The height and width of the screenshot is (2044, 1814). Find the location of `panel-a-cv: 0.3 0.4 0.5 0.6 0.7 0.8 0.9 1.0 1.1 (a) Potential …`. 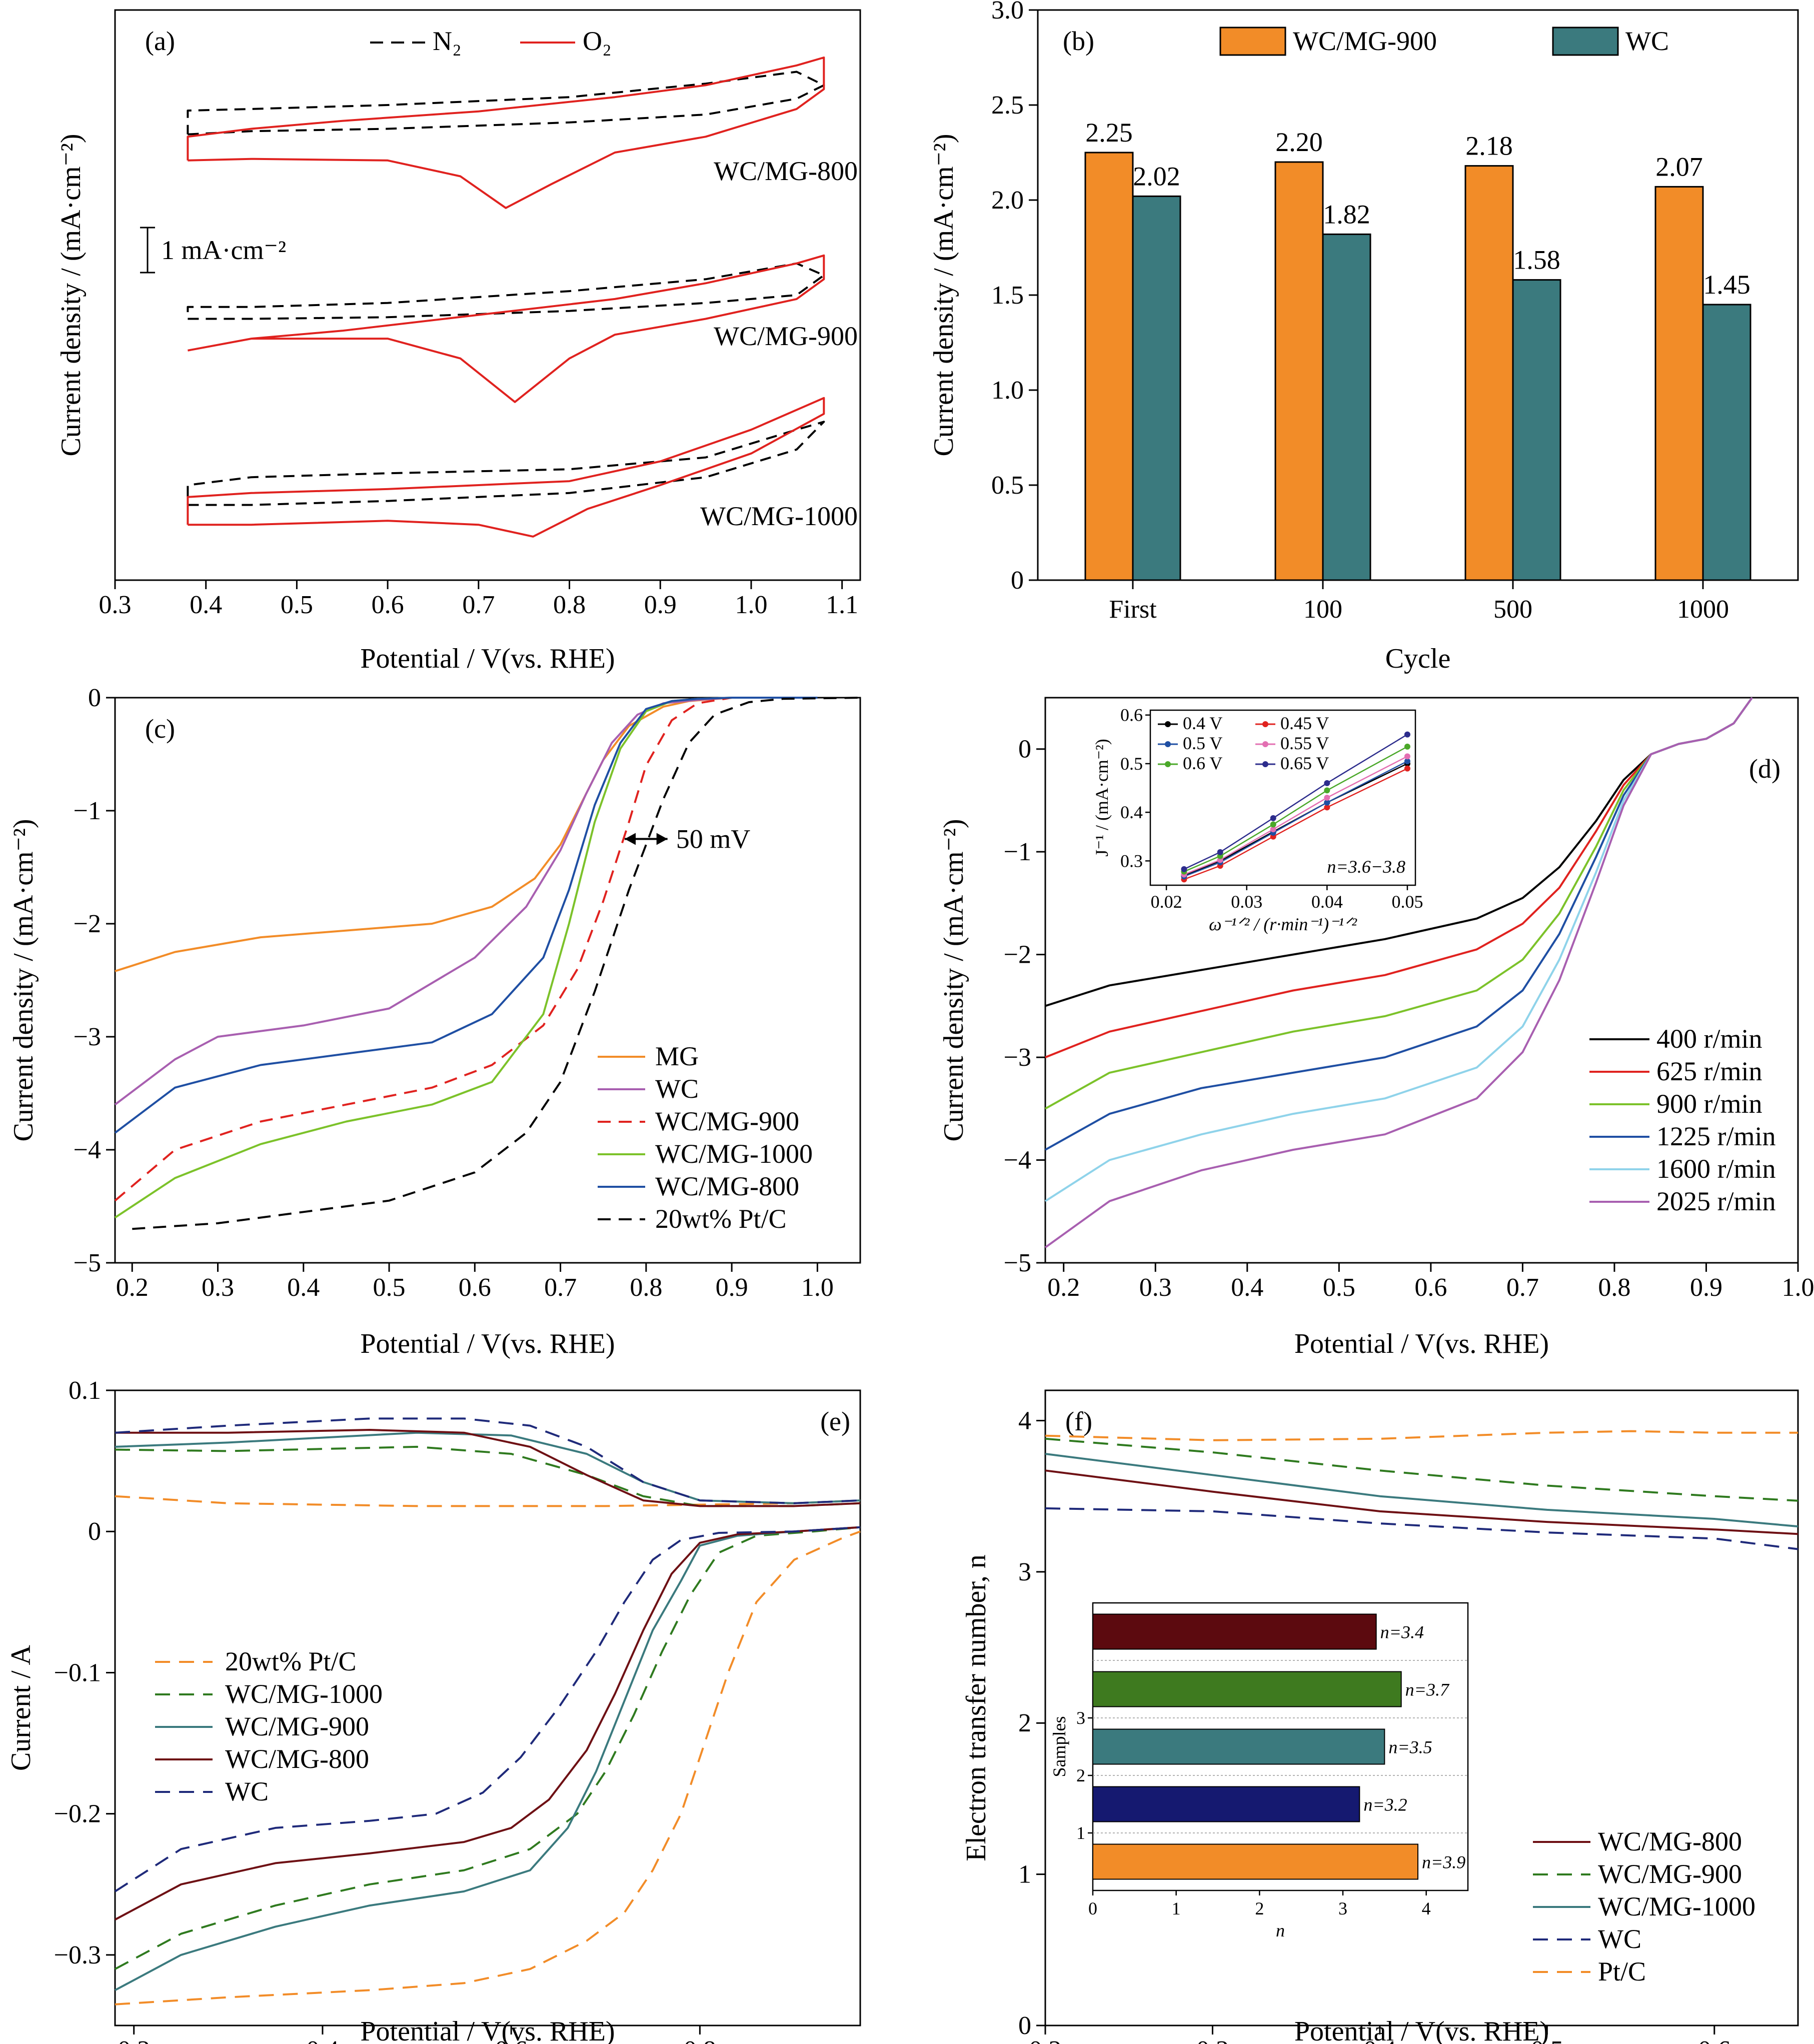

panel-a-cv: 0.3 0.4 0.5 0.6 0.7 0.8 0.9 1.0 1.1 (a) Potential … is located at coordinates (458, 342).